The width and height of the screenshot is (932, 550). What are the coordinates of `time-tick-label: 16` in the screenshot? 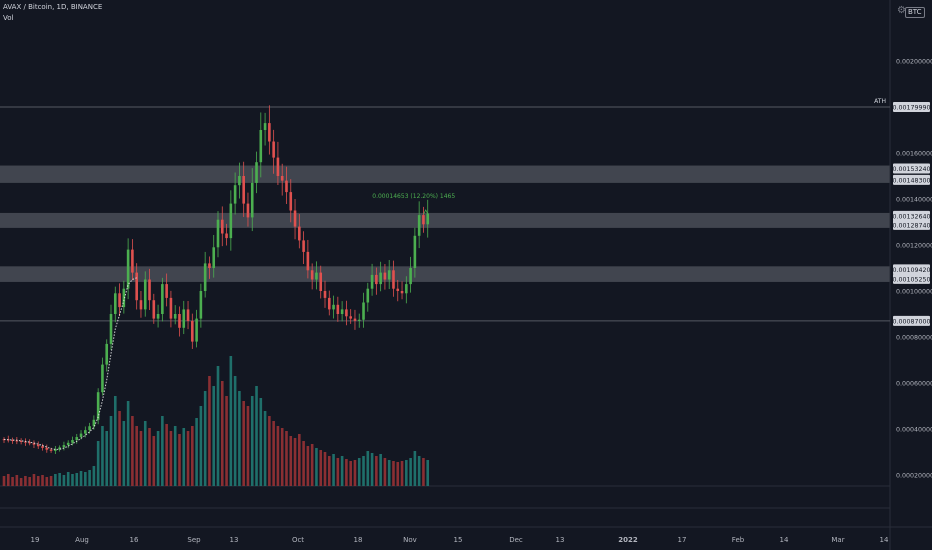 It's located at (134, 540).